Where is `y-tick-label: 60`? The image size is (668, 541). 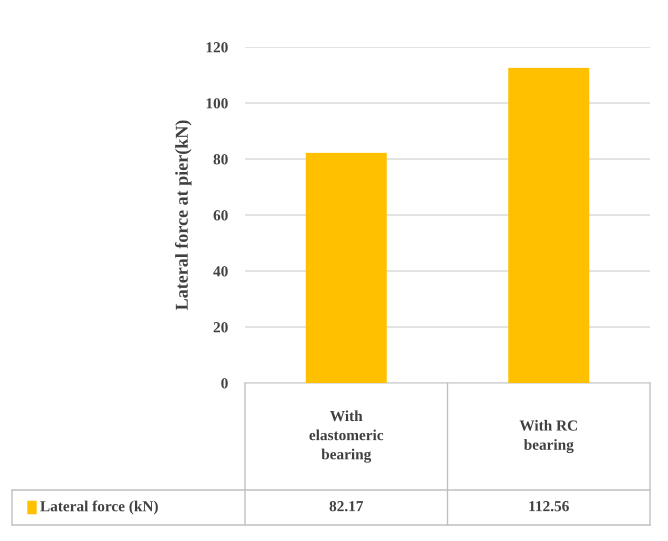 y-tick-label: 60 is located at coordinates (221, 215).